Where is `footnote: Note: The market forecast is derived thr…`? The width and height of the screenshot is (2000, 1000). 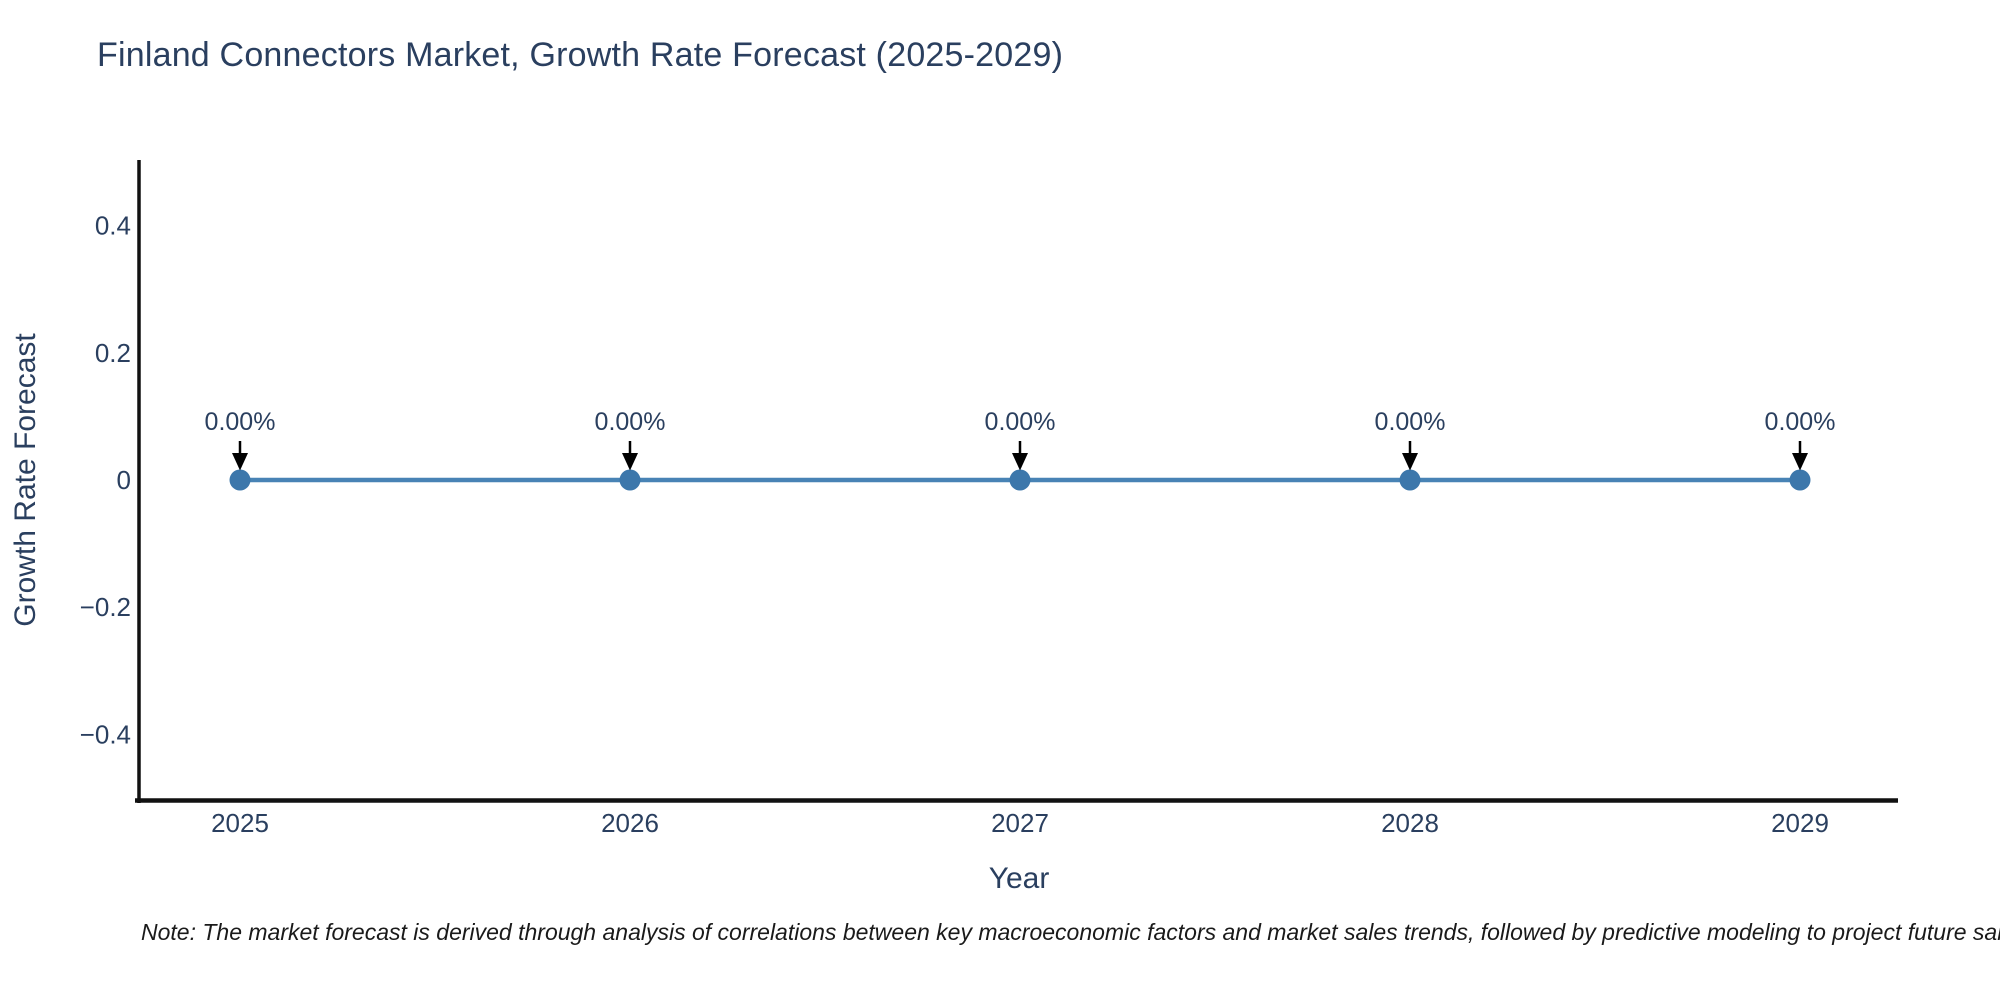
footnote: Note: The market forecast is derived thr… is located at coordinates (1070, 932).